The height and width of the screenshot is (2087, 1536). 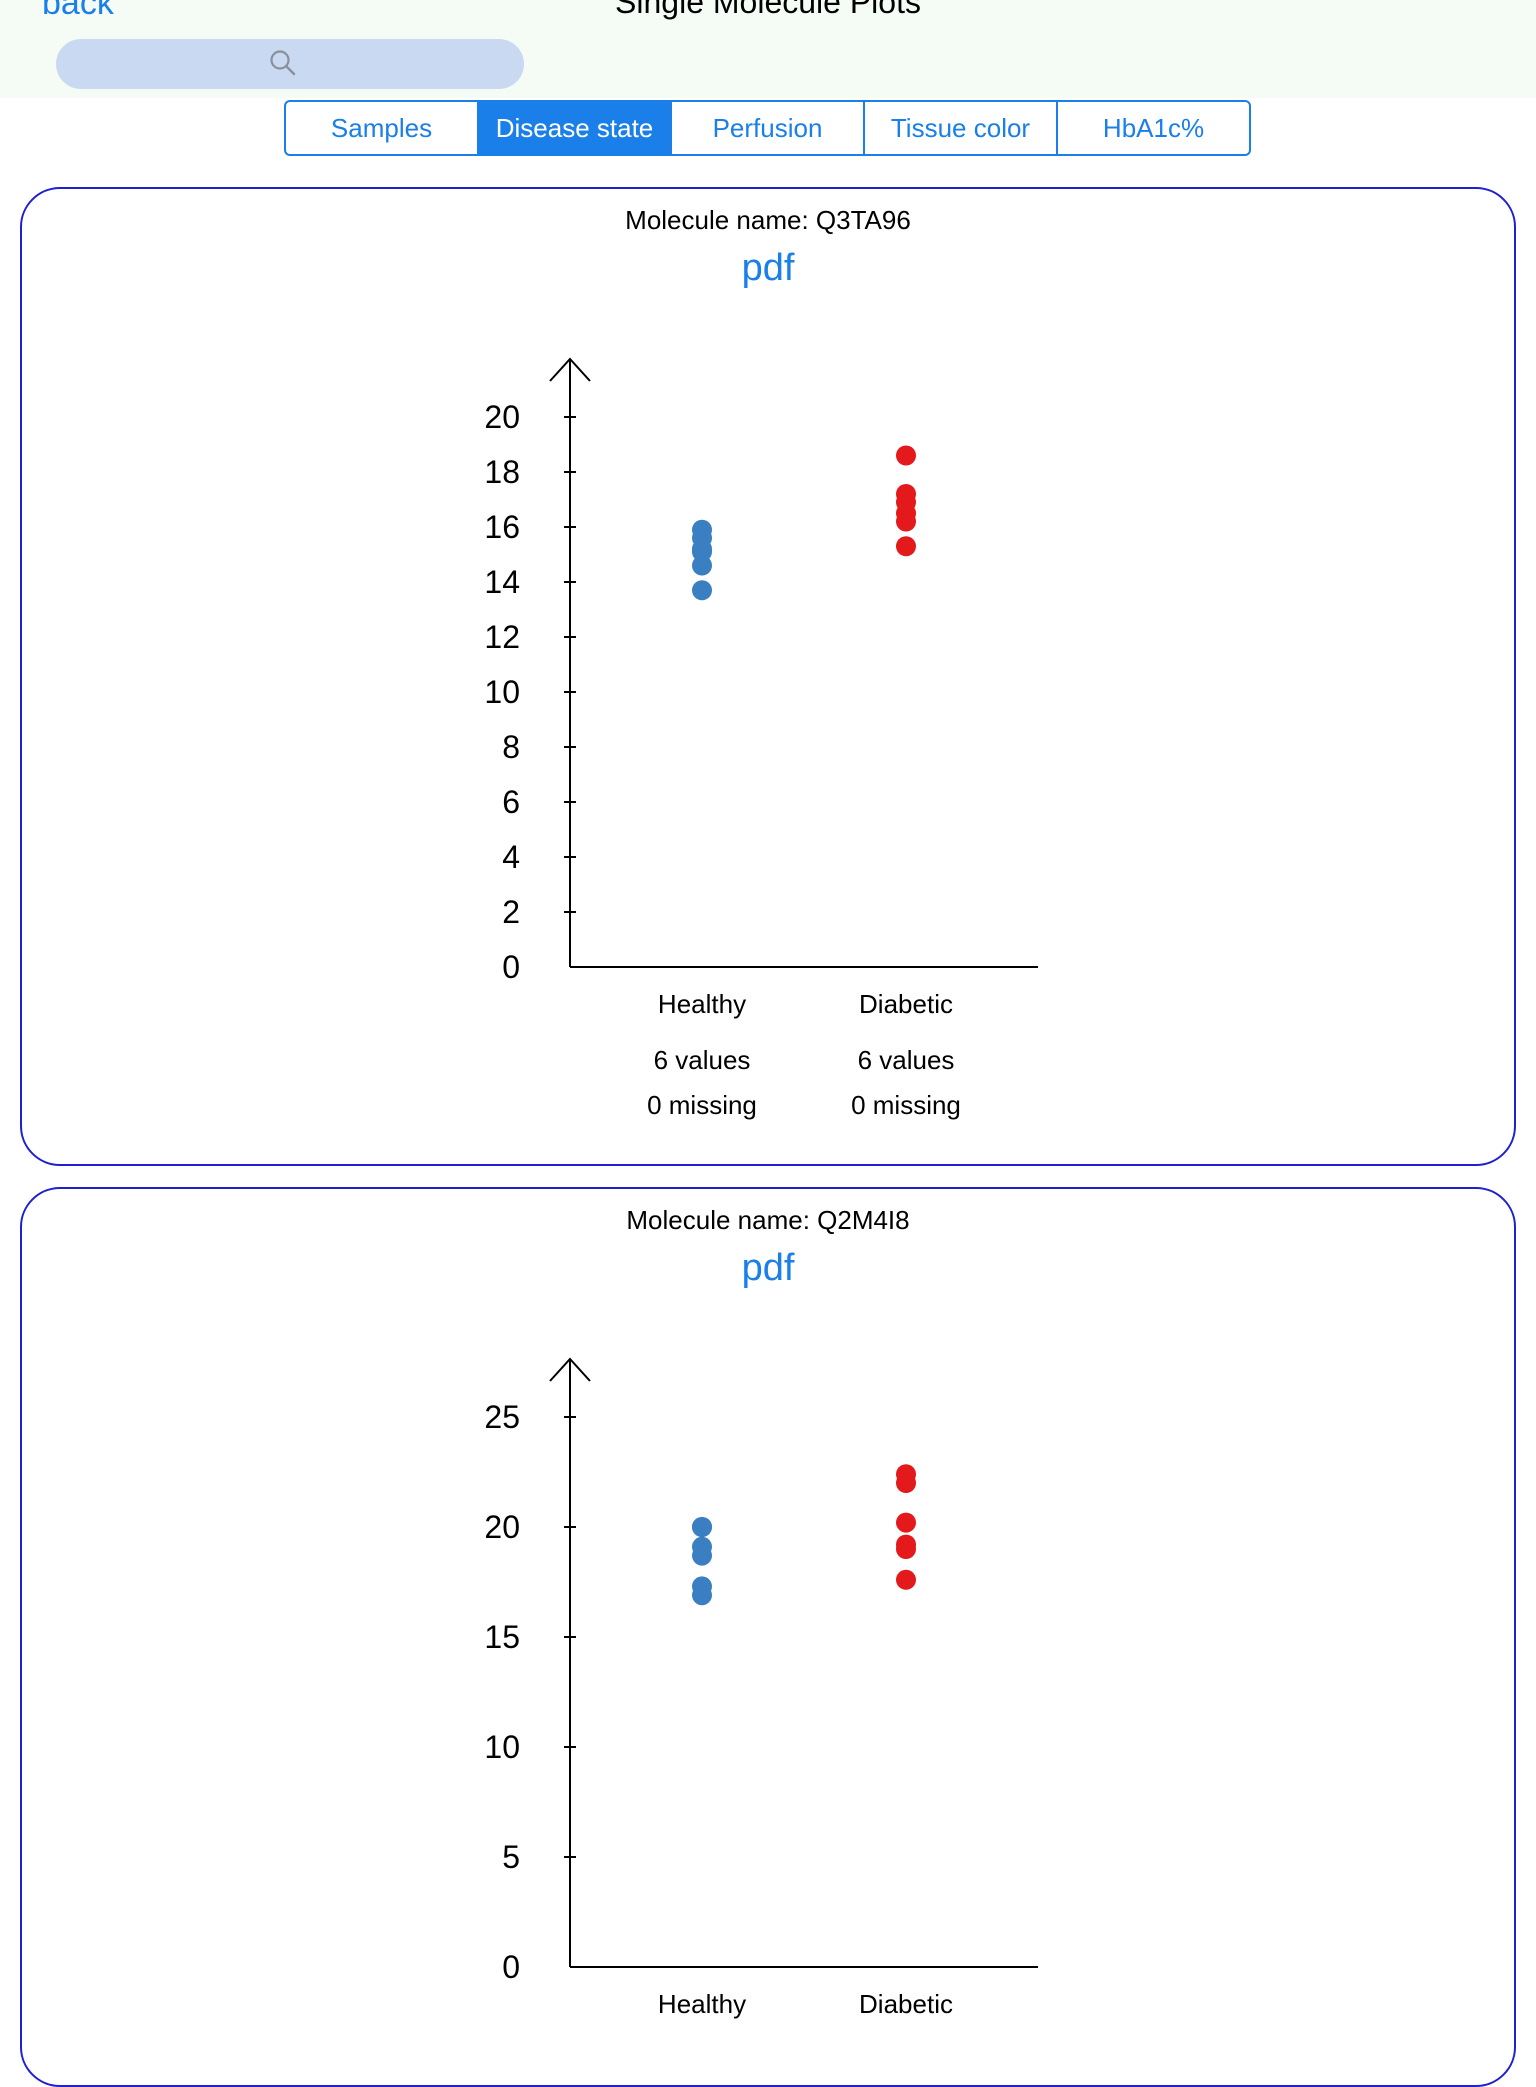 I want to click on tab-perfusion: Perfusion, so click(x=768, y=128).